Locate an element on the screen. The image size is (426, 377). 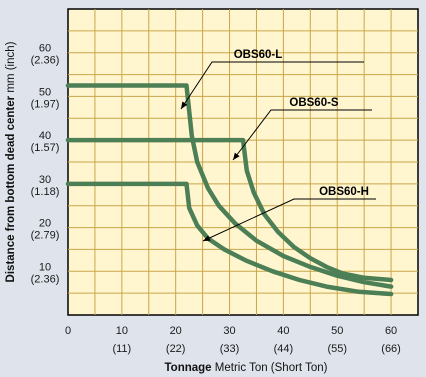
annotation-label-obs60-s: OBS60-S is located at coordinates (314, 103).